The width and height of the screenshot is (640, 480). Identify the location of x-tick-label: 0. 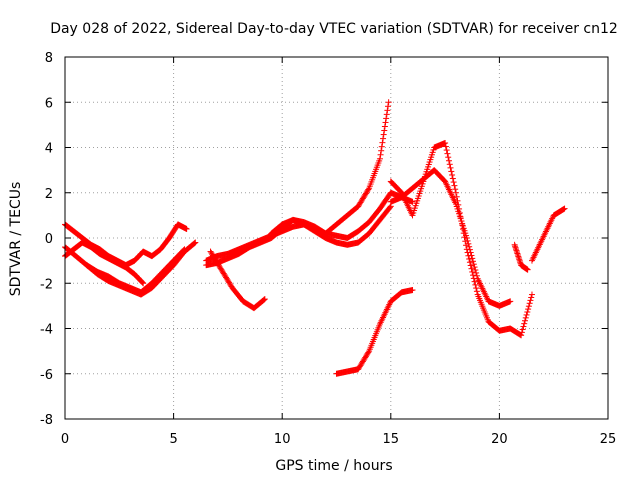
(65, 439).